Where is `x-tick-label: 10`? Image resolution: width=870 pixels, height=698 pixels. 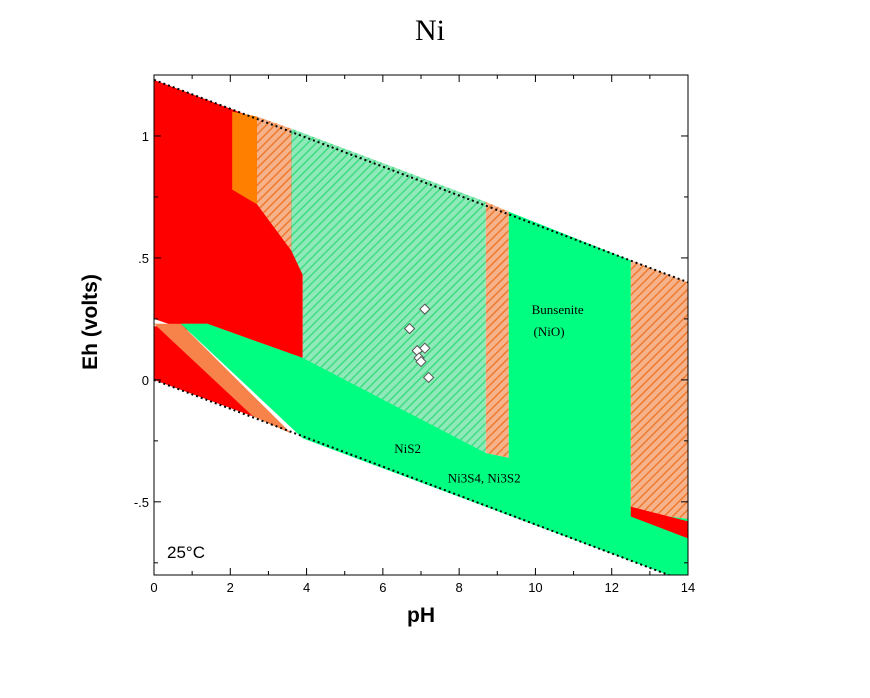
x-tick-label: 10 is located at coordinates (535, 587).